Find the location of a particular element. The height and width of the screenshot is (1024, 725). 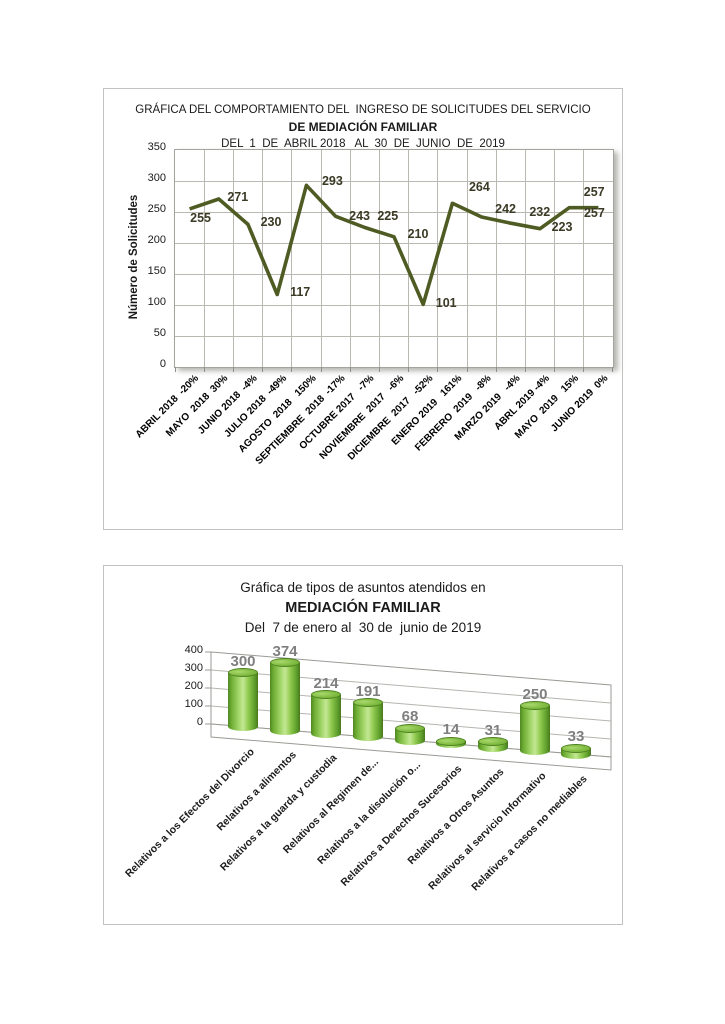

bar-value-label: 31 is located at coordinates (493, 730).